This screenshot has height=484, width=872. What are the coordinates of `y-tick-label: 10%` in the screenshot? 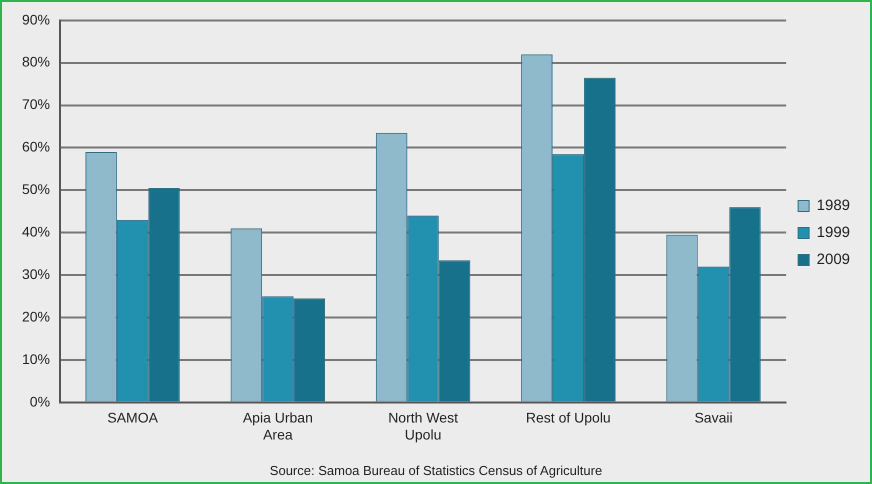 It's located at (36, 358).